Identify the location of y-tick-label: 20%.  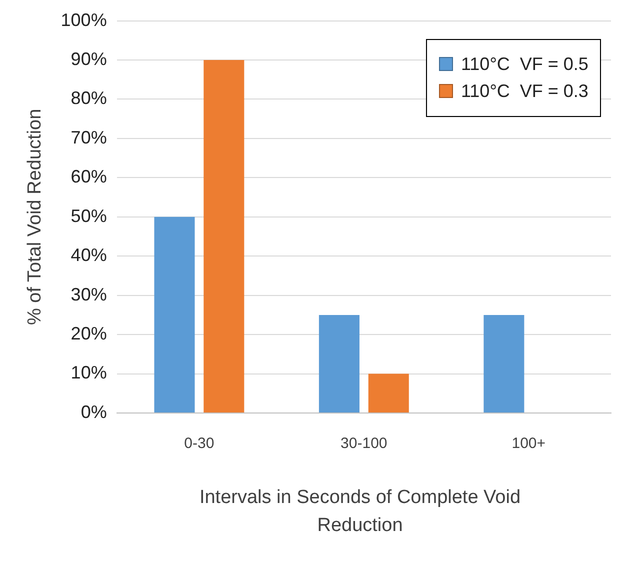
(88, 334).